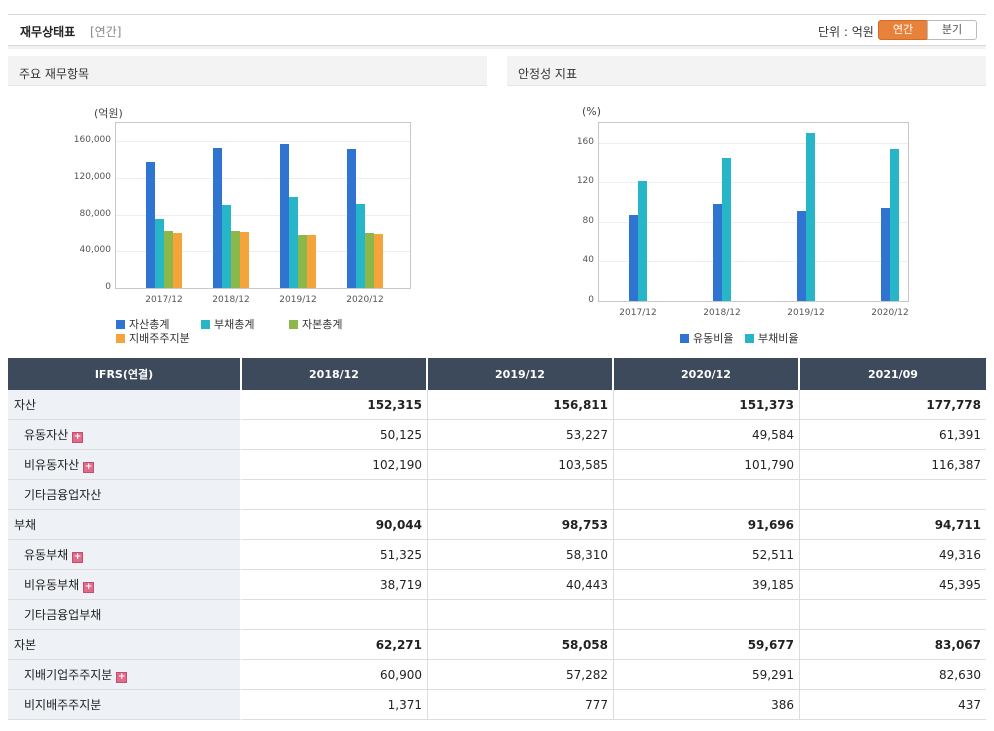 This screenshot has width=994, height=731. What do you see at coordinates (707, 374) in the screenshot?
I see `table-header-col: 2020/12` at bounding box center [707, 374].